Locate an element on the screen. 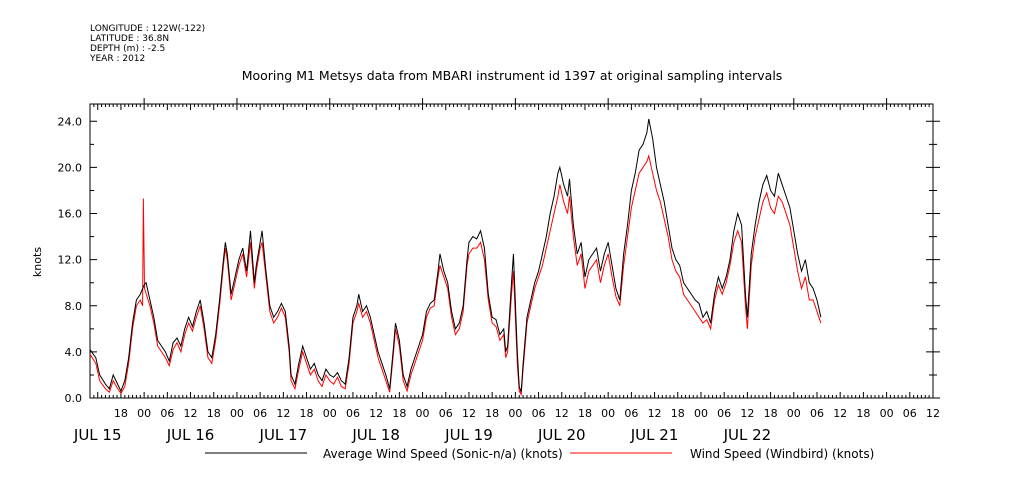  x-day-label: JUL 18 is located at coordinates (375, 435).